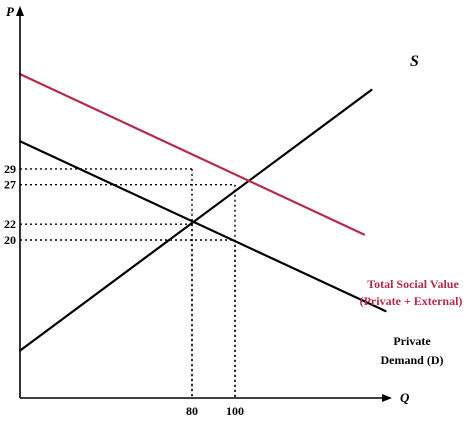 The width and height of the screenshot is (474, 428). Describe the element at coordinates (20, 11) in the screenshot. I see `y-axis-arrow` at that location.